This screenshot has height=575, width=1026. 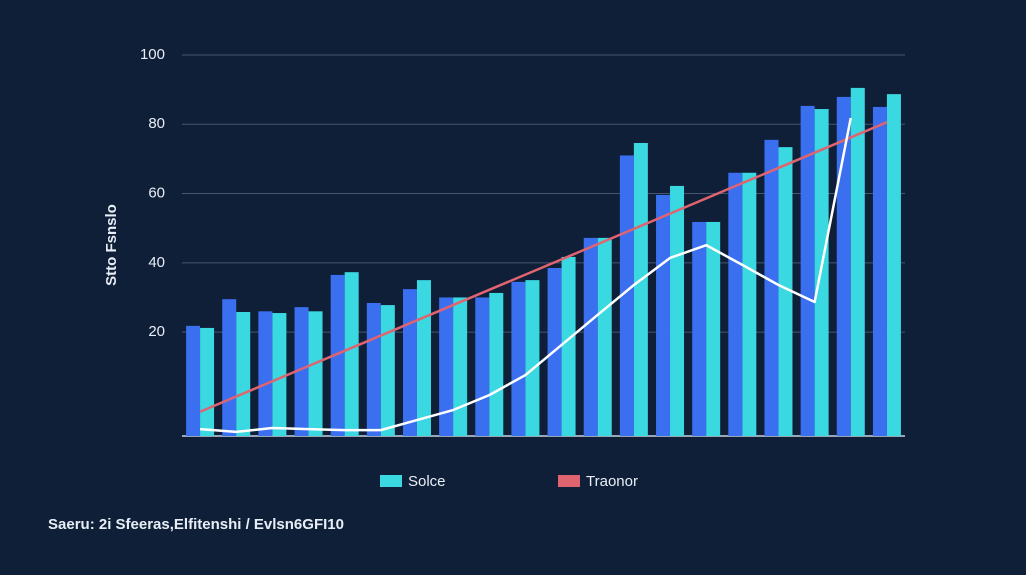 What do you see at coordinates (152, 54) in the screenshot?
I see `y-tick-label: 100` at bounding box center [152, 54].